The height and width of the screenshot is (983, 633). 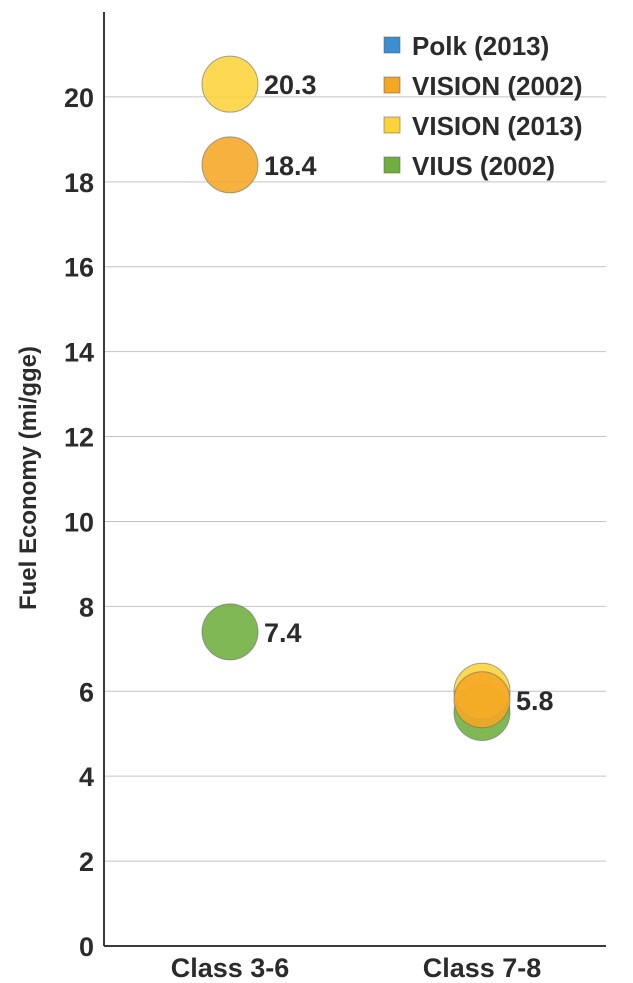 What do you see at coordinates (86, 692) in the screenshot?
I see `y-tick-label: 6` at bounding box center [86, 692].